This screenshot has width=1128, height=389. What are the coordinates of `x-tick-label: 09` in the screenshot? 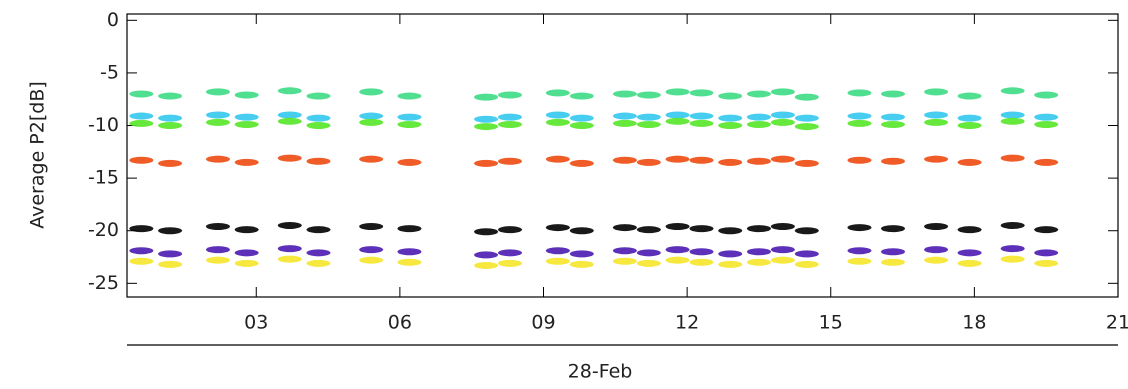 It's located at (543, 323).